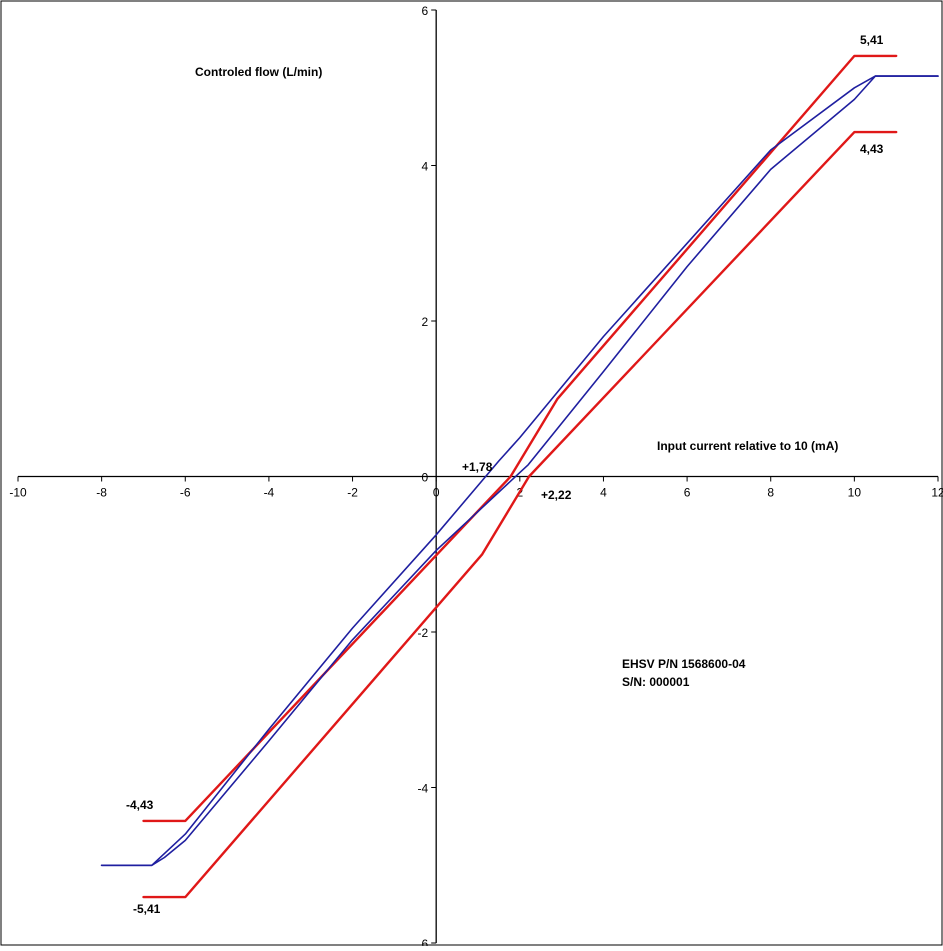 The width and height of the screenshot is (943, 951). Describe the element at coordinates (684, 664) in the screenshot. I see `device-part-number: EHSV P/N 1568600-04` at that location.